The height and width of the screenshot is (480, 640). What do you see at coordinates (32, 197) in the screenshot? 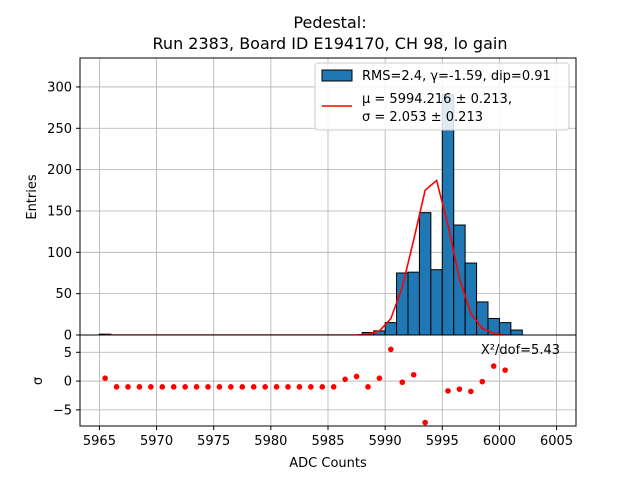
I see `histogram-y-label: Entries` at bounding box center [32, 197].